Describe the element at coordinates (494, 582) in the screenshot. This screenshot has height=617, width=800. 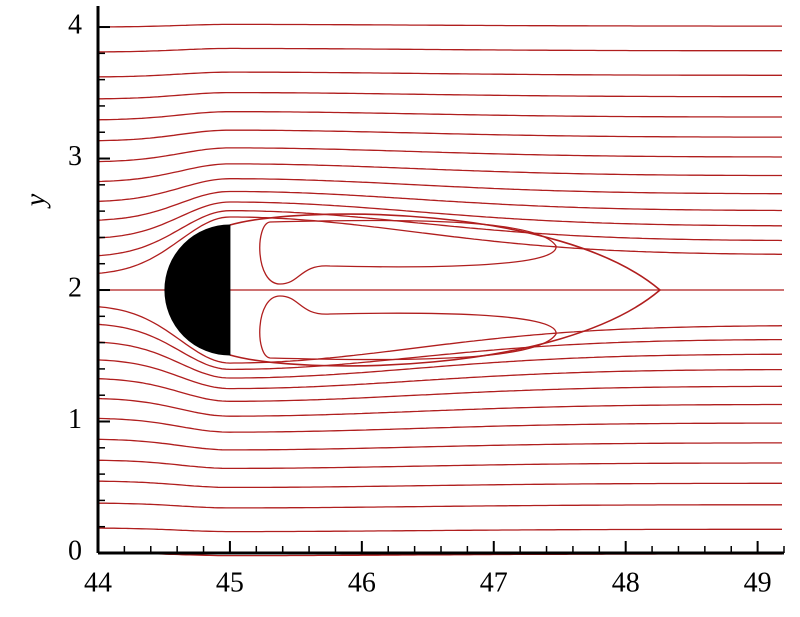
I see `x-tick-label: 47` at that location.